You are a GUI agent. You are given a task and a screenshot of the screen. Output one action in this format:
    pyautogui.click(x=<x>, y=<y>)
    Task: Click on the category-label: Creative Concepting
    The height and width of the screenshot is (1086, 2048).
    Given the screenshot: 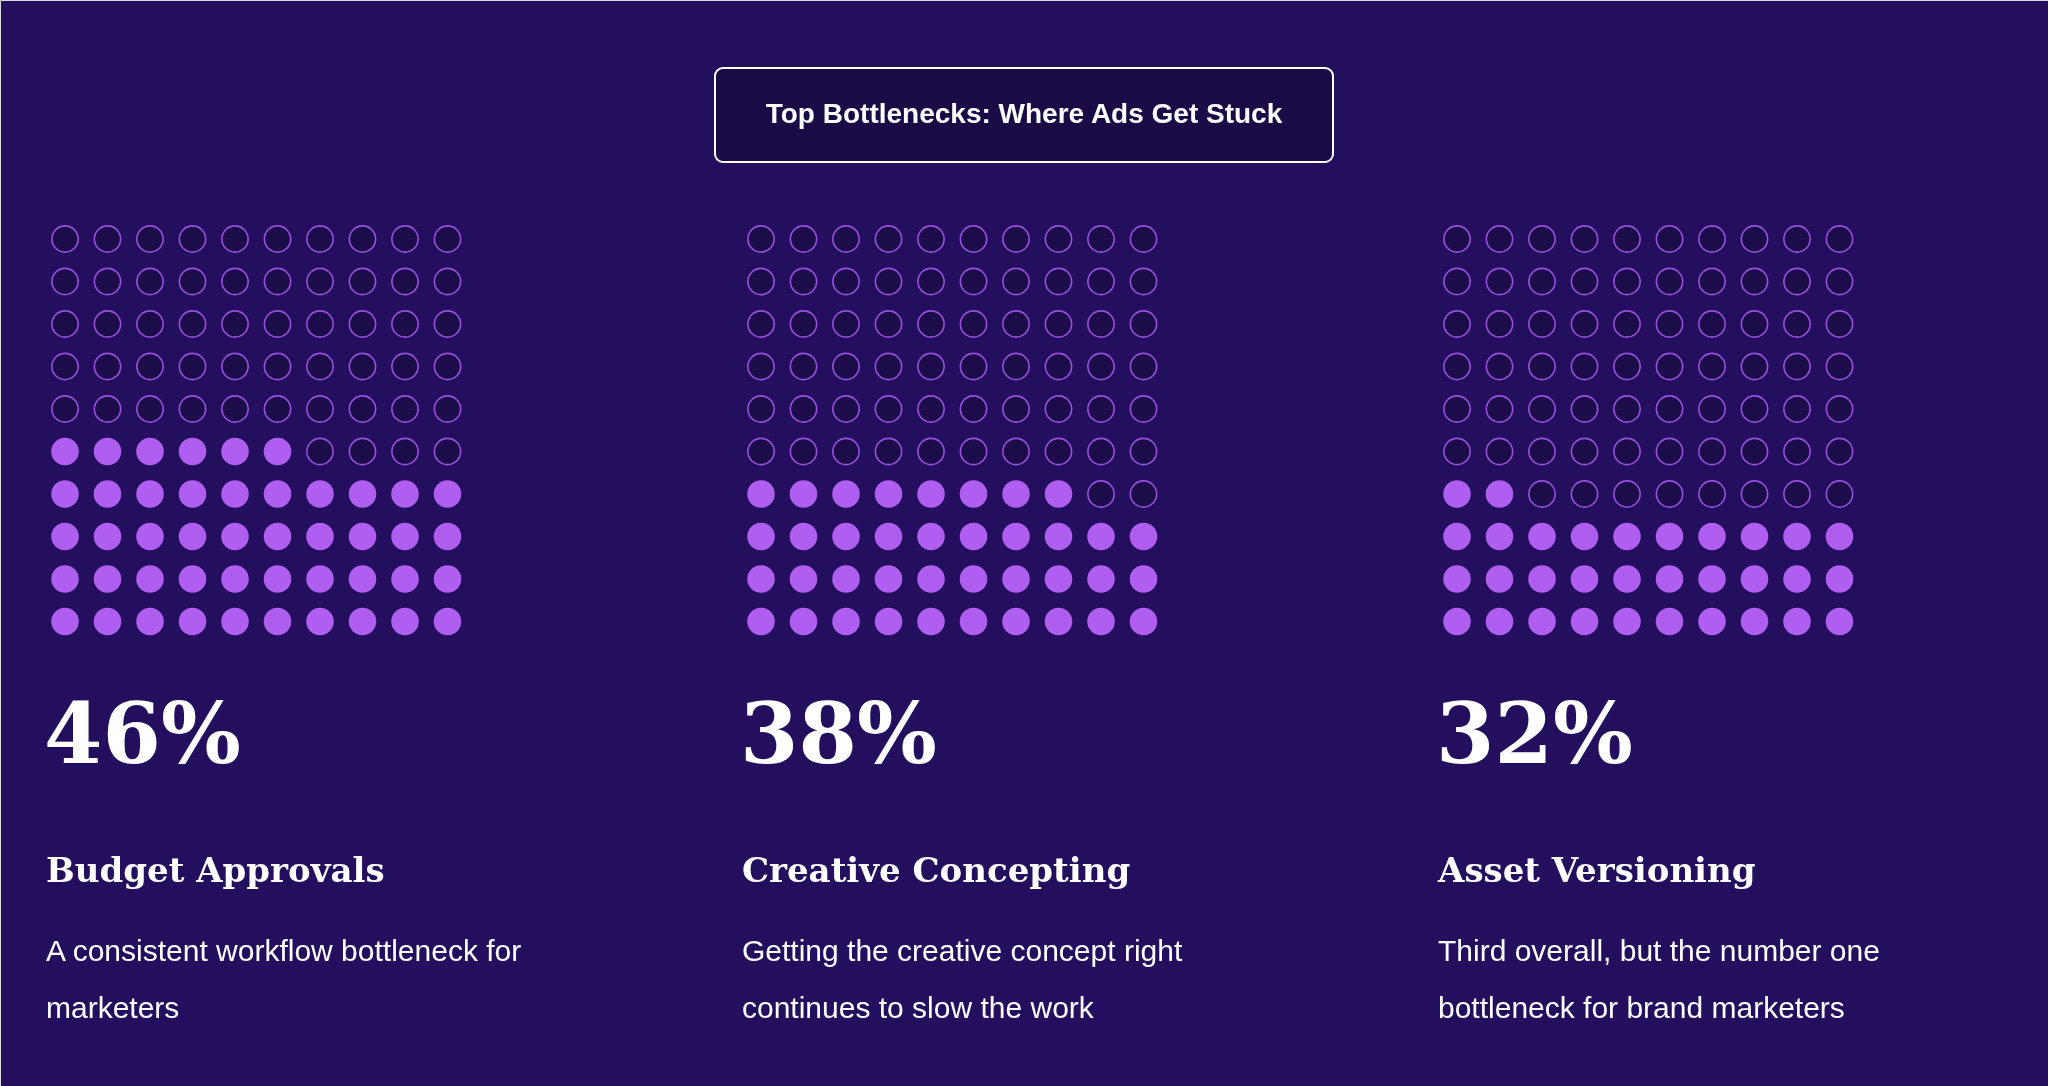 What is the action you would take?
    pyautogui.click(x=936, y=870)
    